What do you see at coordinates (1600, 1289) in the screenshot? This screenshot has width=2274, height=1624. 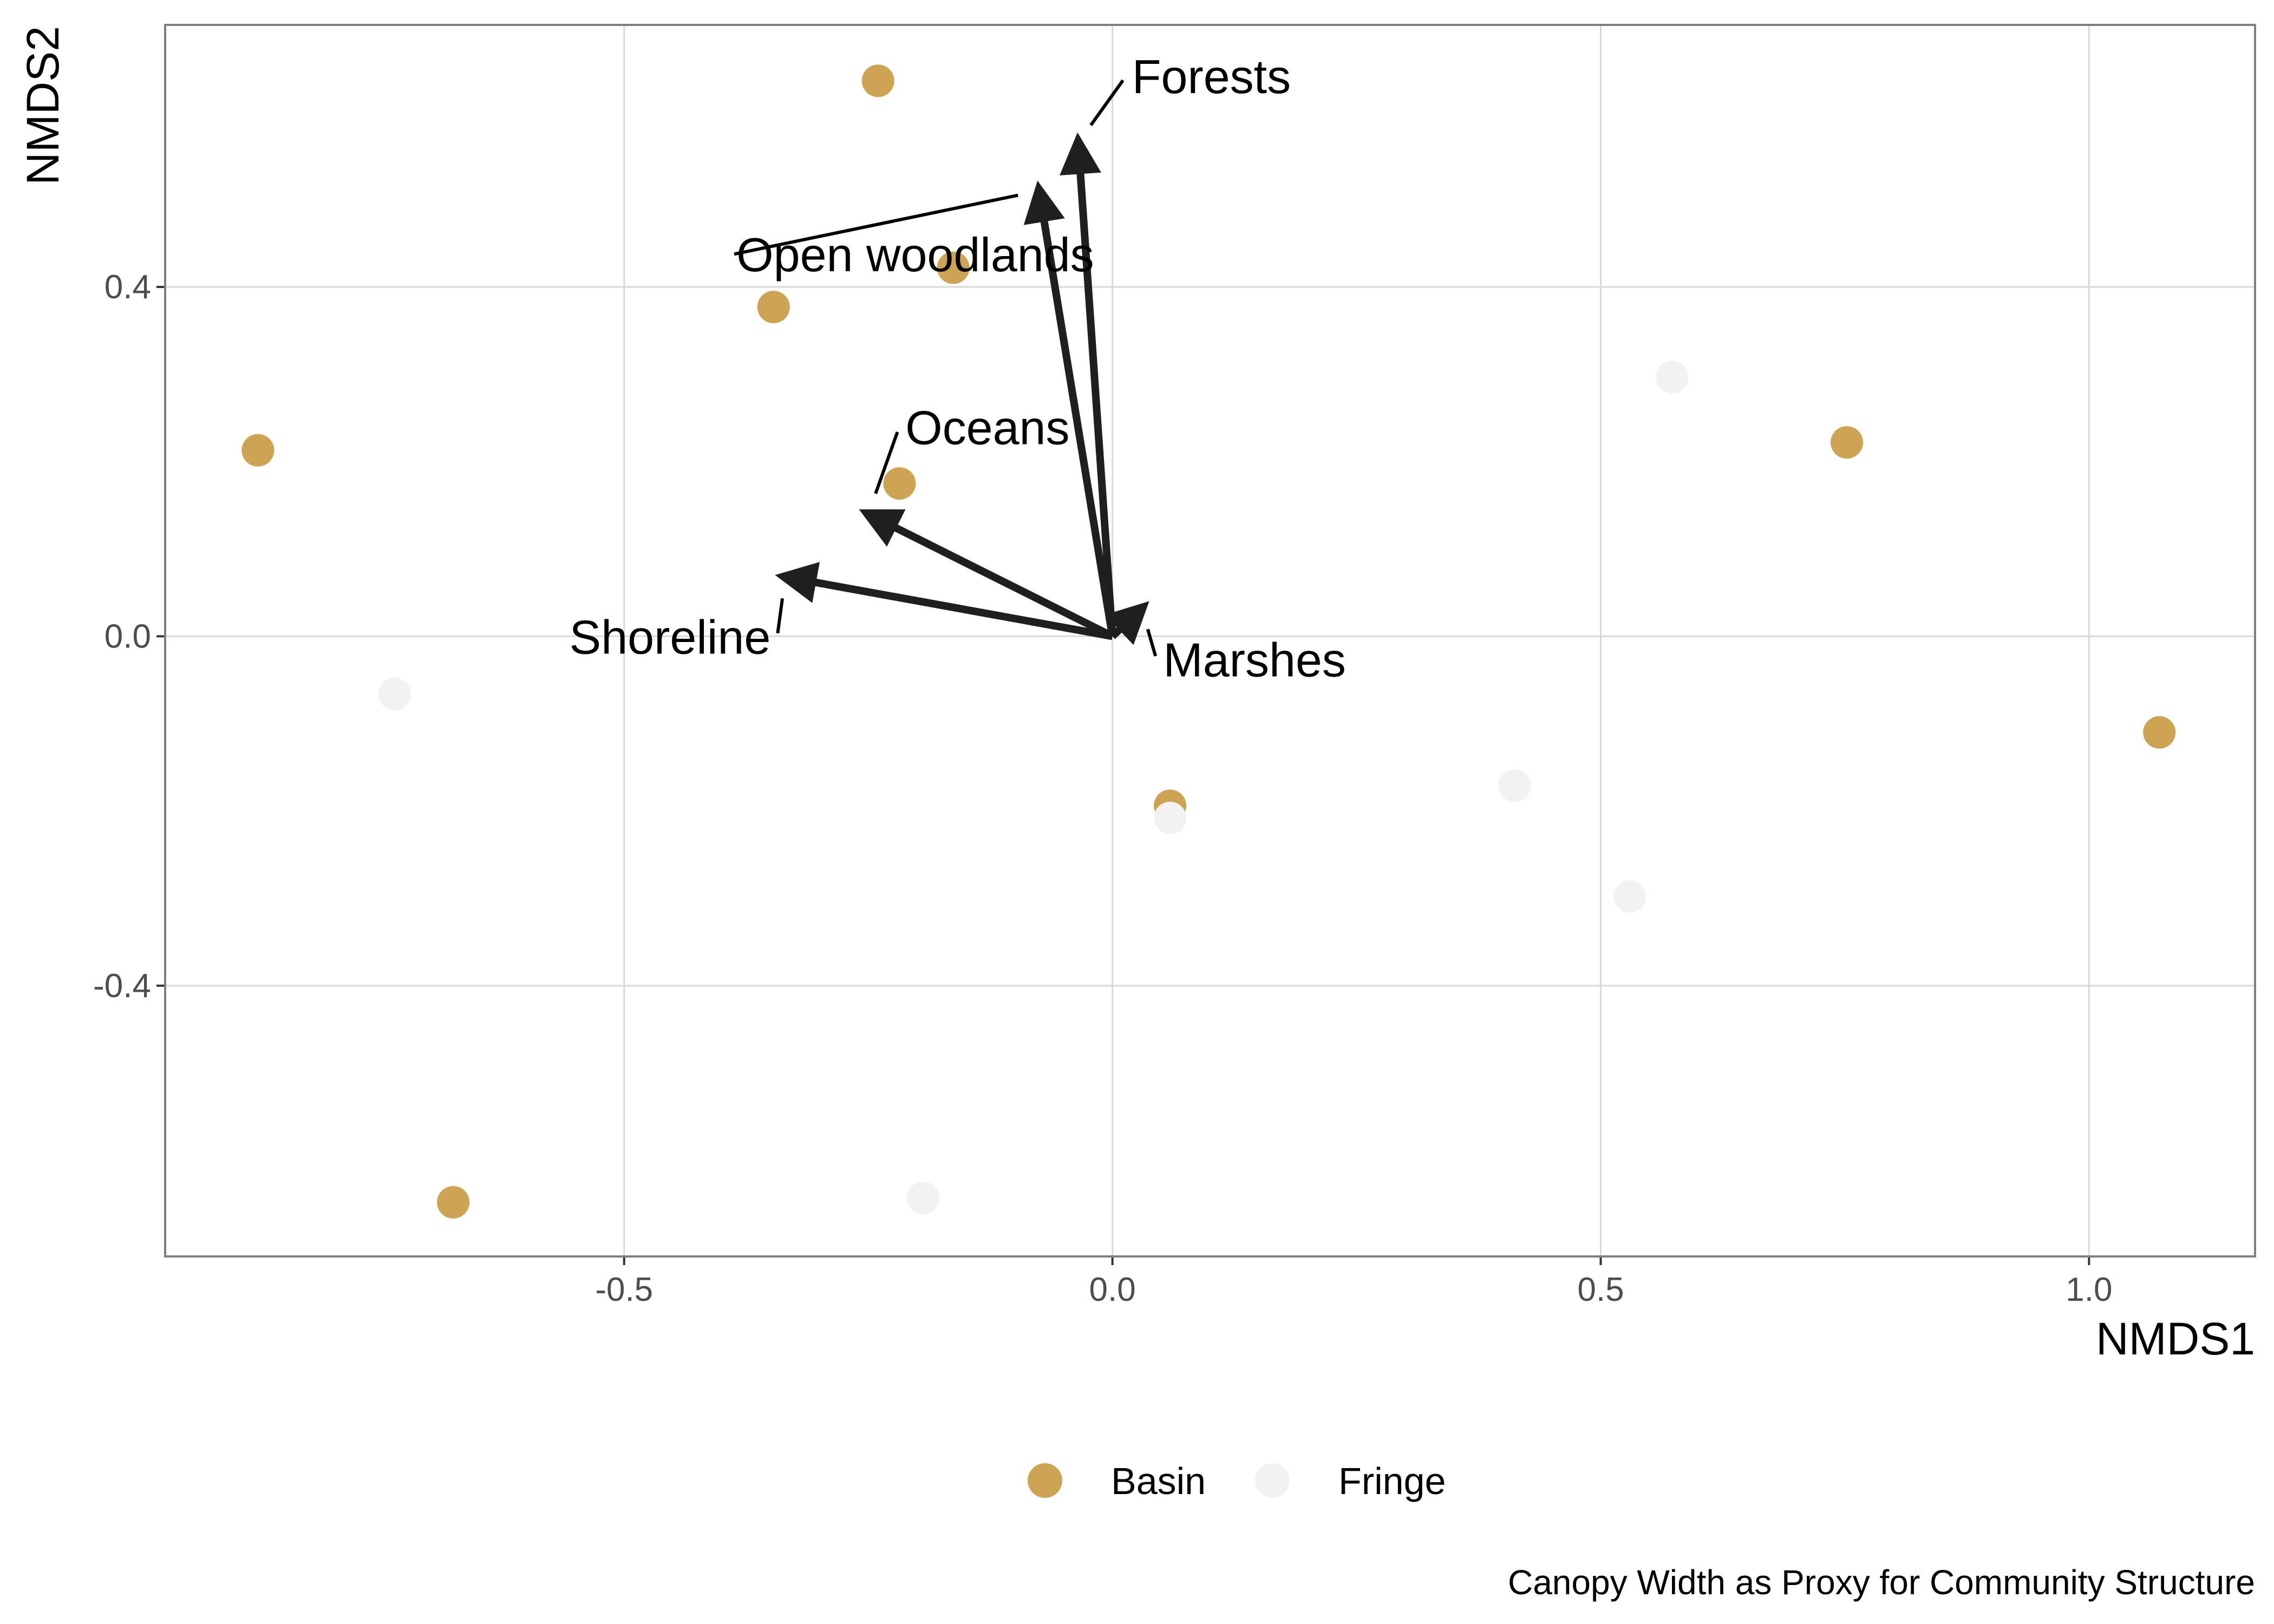 I see `x-tick-label: 0.5` at bounding box center [1600, 1289].